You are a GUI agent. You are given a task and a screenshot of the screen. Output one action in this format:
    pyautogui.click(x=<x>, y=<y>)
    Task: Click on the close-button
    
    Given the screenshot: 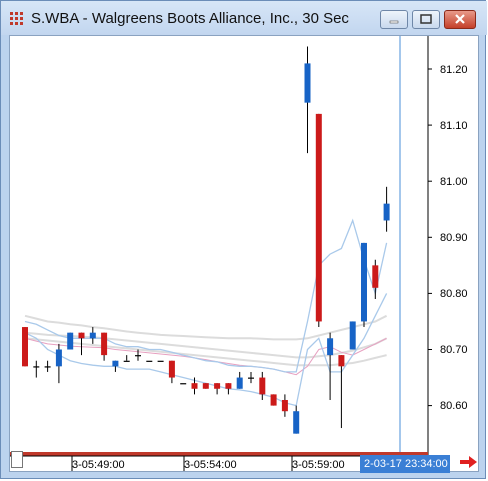 What is the action you would take?
    pyautogui.click(x=460, y=19)
    